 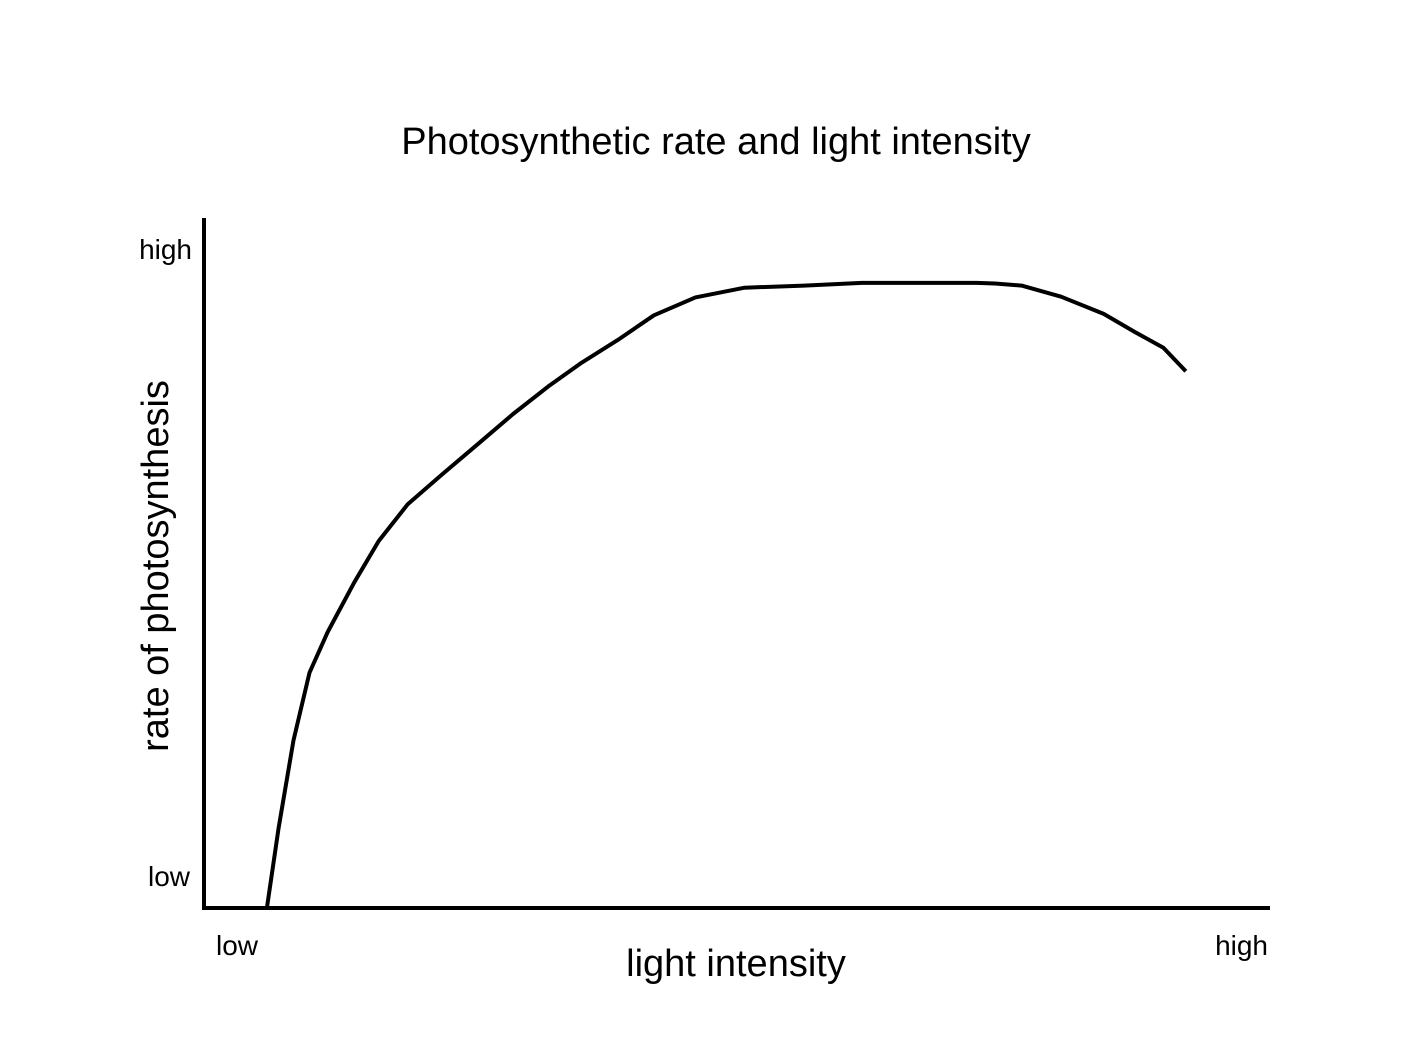 What do you see at coordinates (716, 142) in the screenshot?
I see `chart-title: Photosynthetic rate and light intensity` at bounding box center [716, 142].